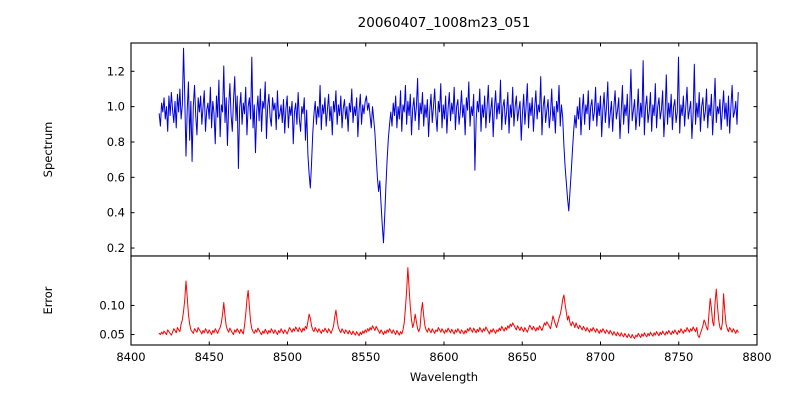 Image resolution: width=800 pixels, height=400 pixels. I want to click on spectrum-y-axis-label: Spectrum, so click(48, 150).